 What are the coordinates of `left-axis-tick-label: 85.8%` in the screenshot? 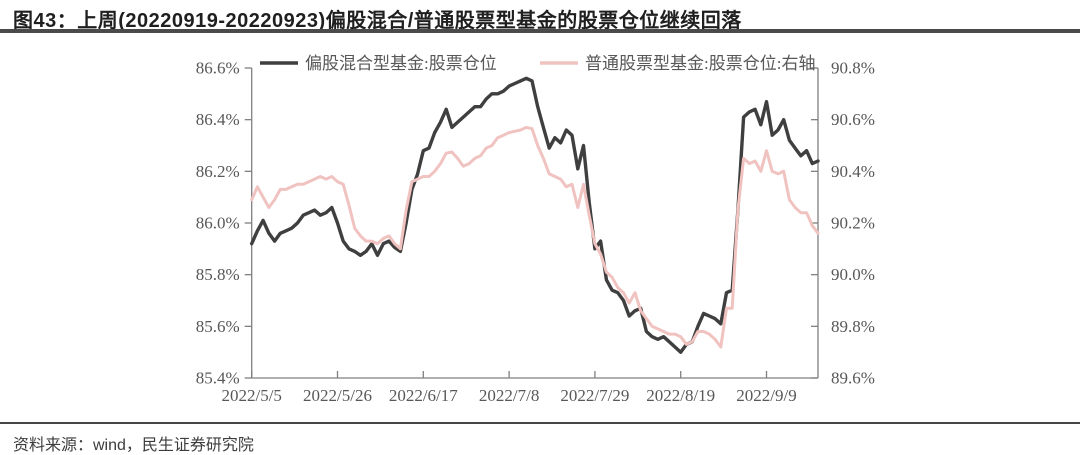 It's located at (218, 274).